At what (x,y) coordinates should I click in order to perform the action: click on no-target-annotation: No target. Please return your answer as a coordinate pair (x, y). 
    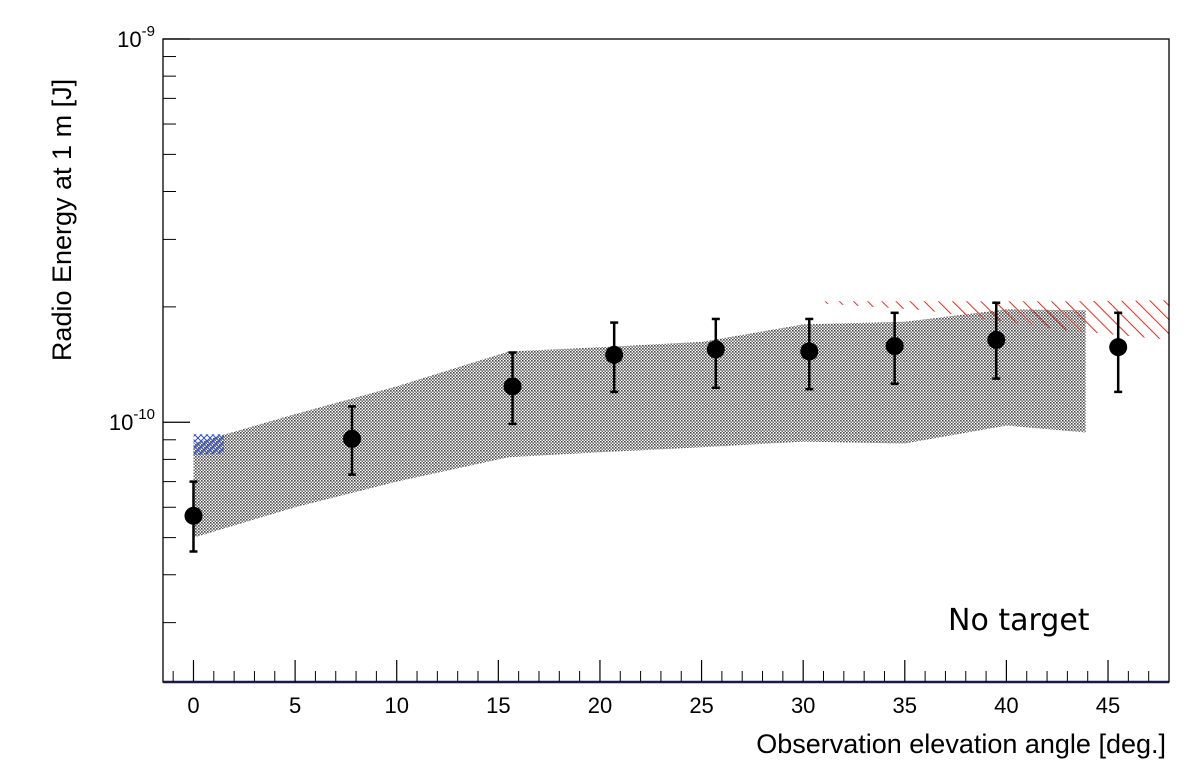
    Looking at the image, I should click on (1019, 620).